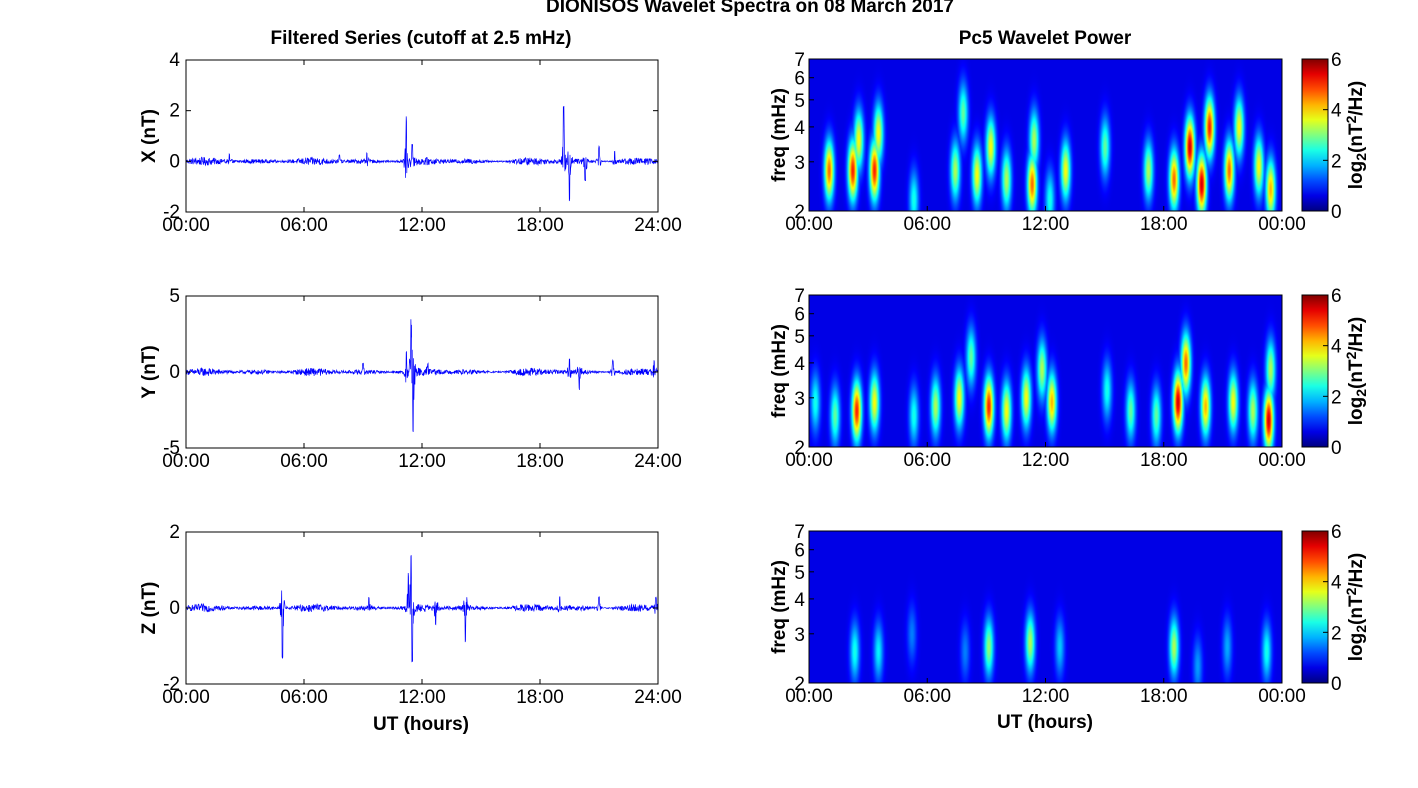  I want to click on y-axis-label: Y (nT), so click(149, 371).